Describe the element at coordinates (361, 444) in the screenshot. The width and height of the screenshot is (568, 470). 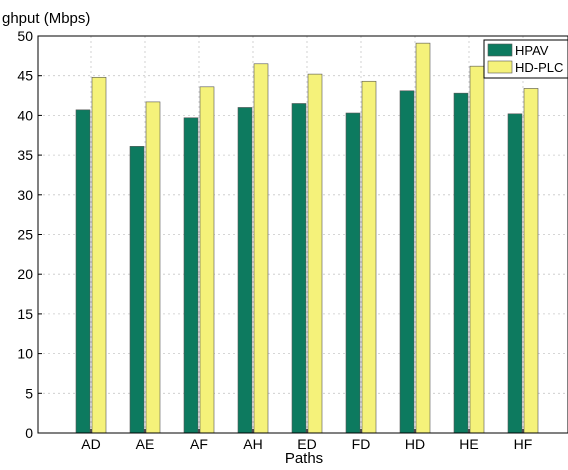
I see `x-tick-label: FD` at that location.